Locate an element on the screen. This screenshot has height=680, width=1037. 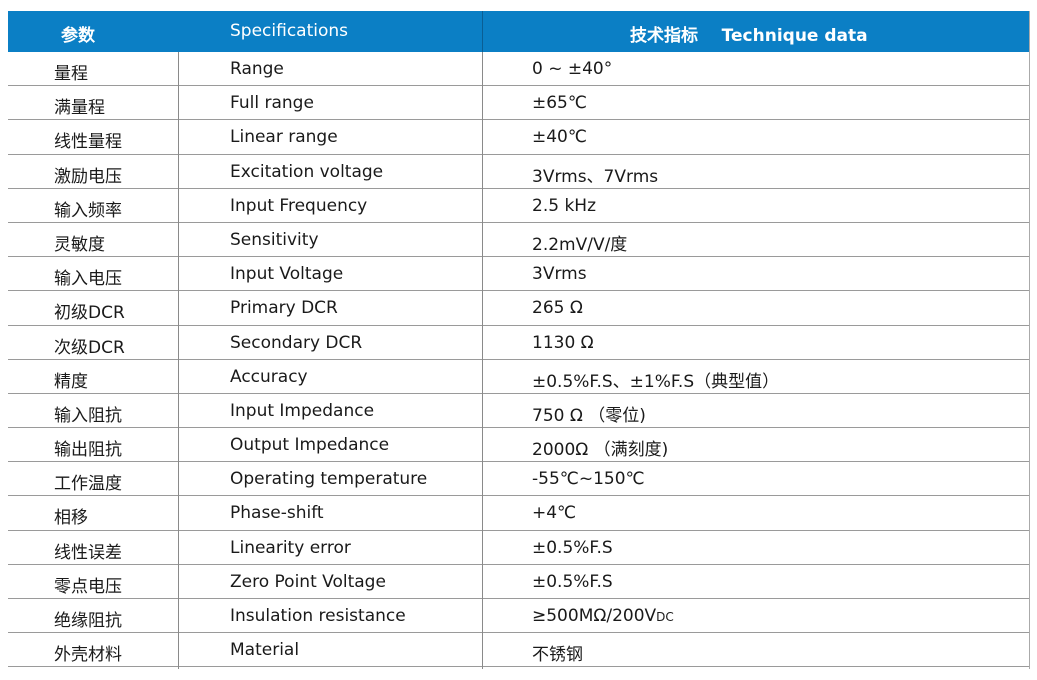
value-cell: 2.2mV/V/度 is located at coordinates (579, 242).